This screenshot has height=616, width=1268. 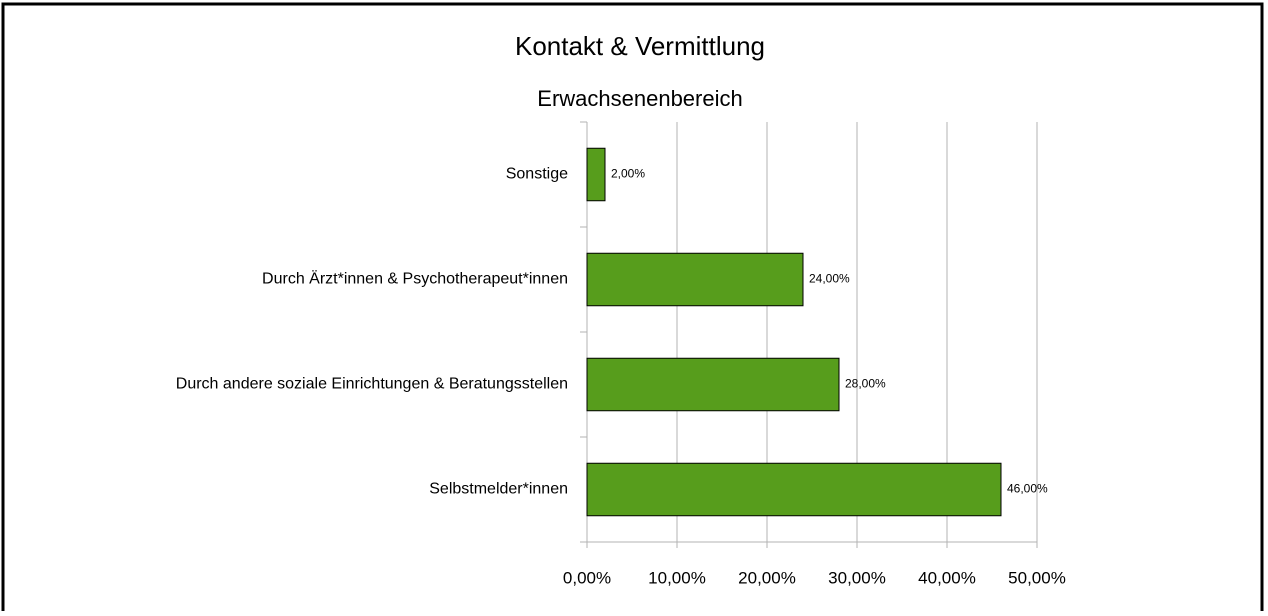 What do you see at coordinates (639, 98) in the screenshot?
I see `chart-subtitle: Erwachsenenbereich` at bounding box center [639, 98].